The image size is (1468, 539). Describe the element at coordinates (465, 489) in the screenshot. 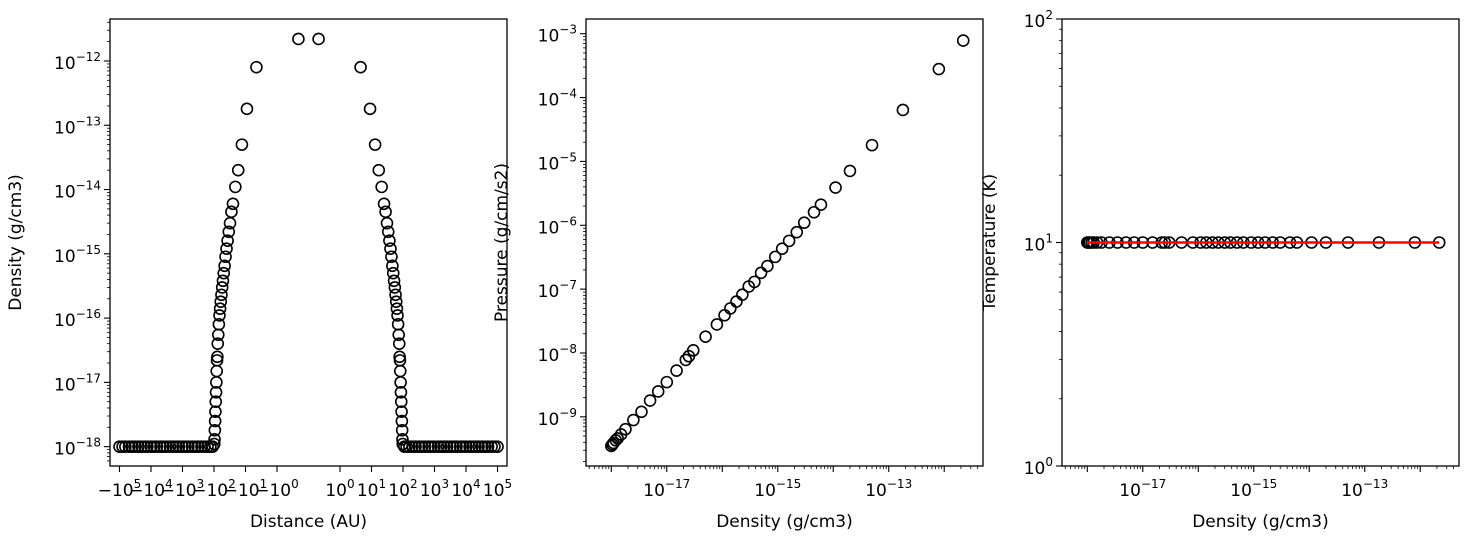

I see `x-tick-label: 10⁴` at that location.